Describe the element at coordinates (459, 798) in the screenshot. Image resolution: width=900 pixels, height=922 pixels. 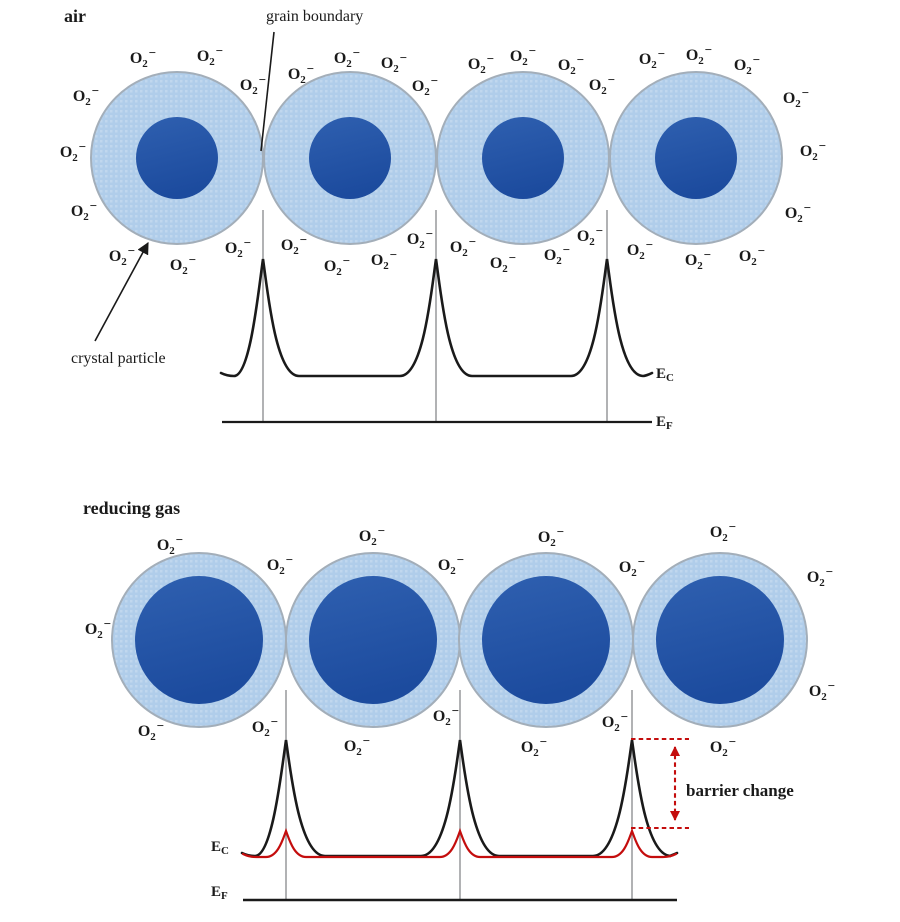
I see `conduction-band-curve-air-reference` at that location.